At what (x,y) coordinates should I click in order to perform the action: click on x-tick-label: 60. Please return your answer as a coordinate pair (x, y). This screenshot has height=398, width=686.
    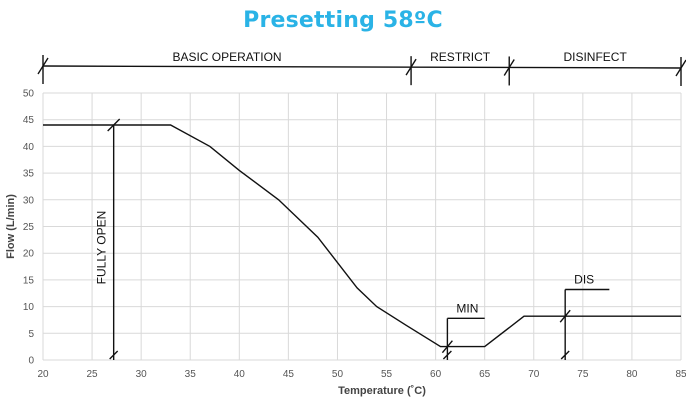
    Looking at the image, I should click on (436, 374).